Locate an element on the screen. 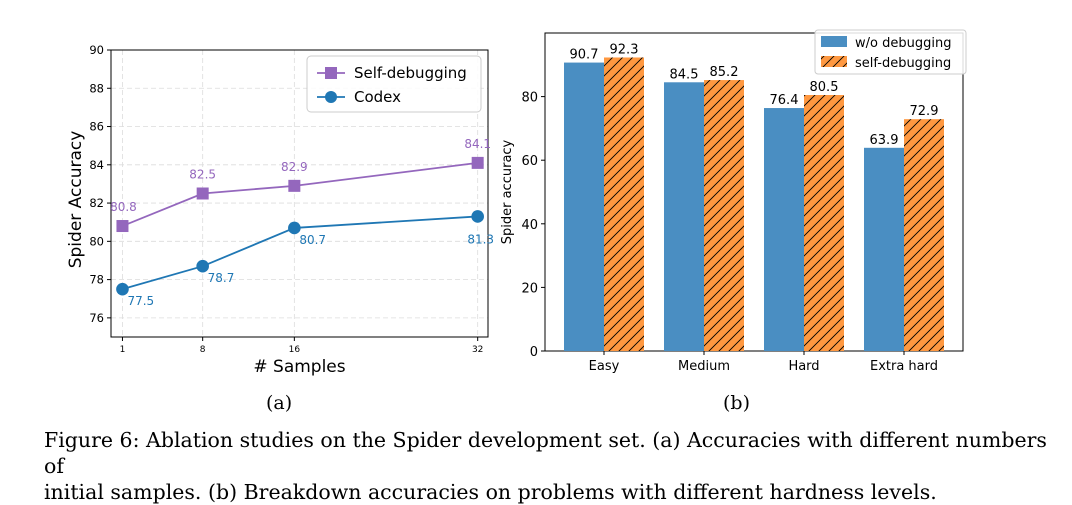 Image resolution: width=1072 pixels, height=505 pixels. y-tick-label: 90 is located at coordinates (96, 50).